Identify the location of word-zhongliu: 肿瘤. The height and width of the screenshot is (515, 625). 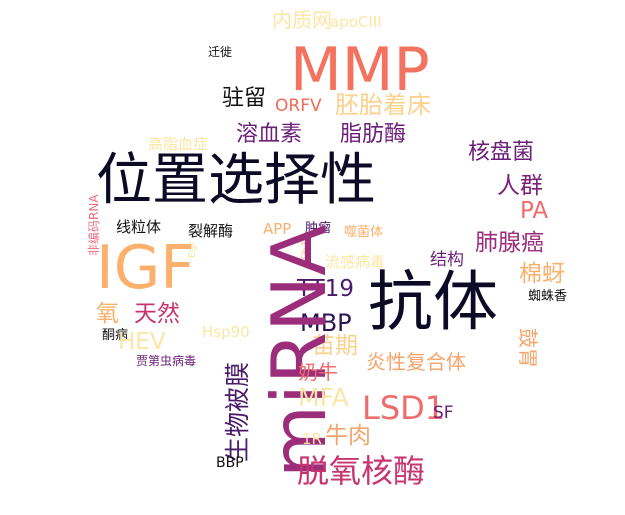
(318, 228).